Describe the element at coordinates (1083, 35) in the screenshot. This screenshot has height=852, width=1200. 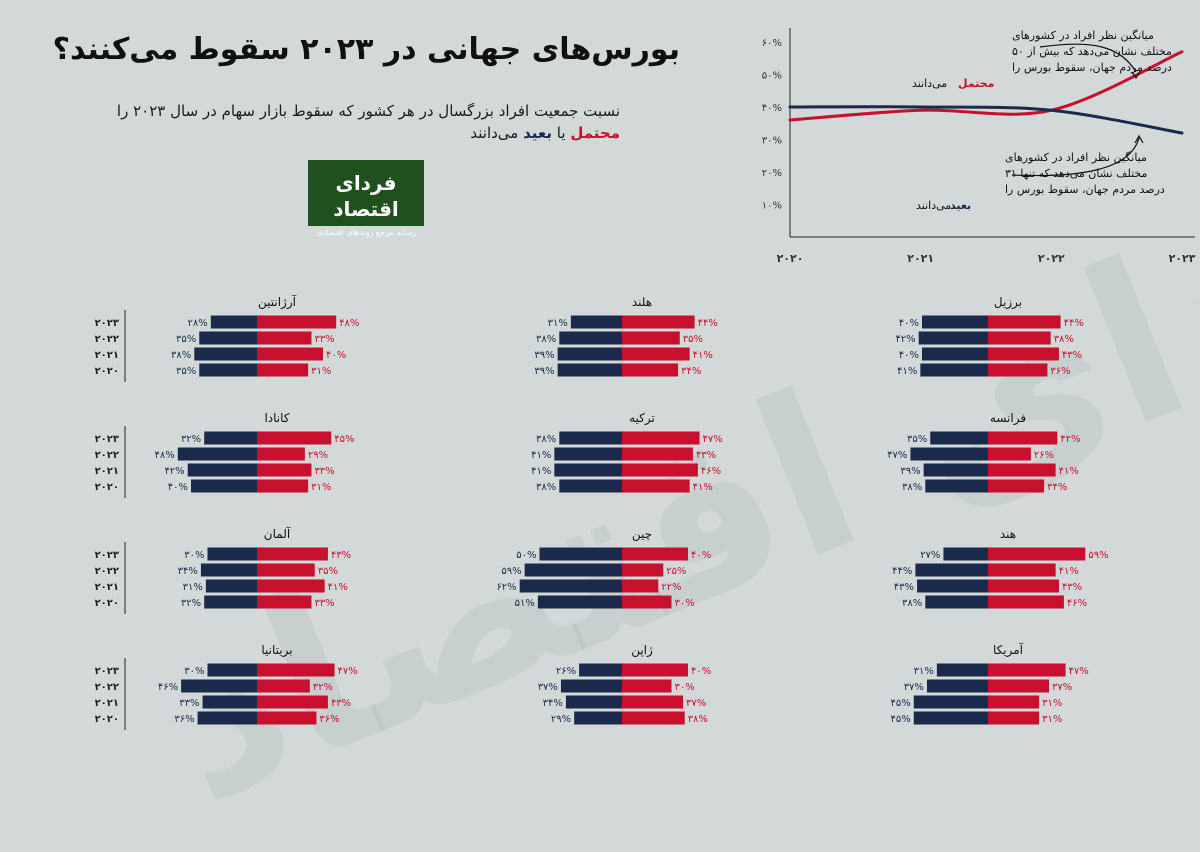
I see `annotation-likely-line: میانگین نظر افراد در کشورهای` at that location.